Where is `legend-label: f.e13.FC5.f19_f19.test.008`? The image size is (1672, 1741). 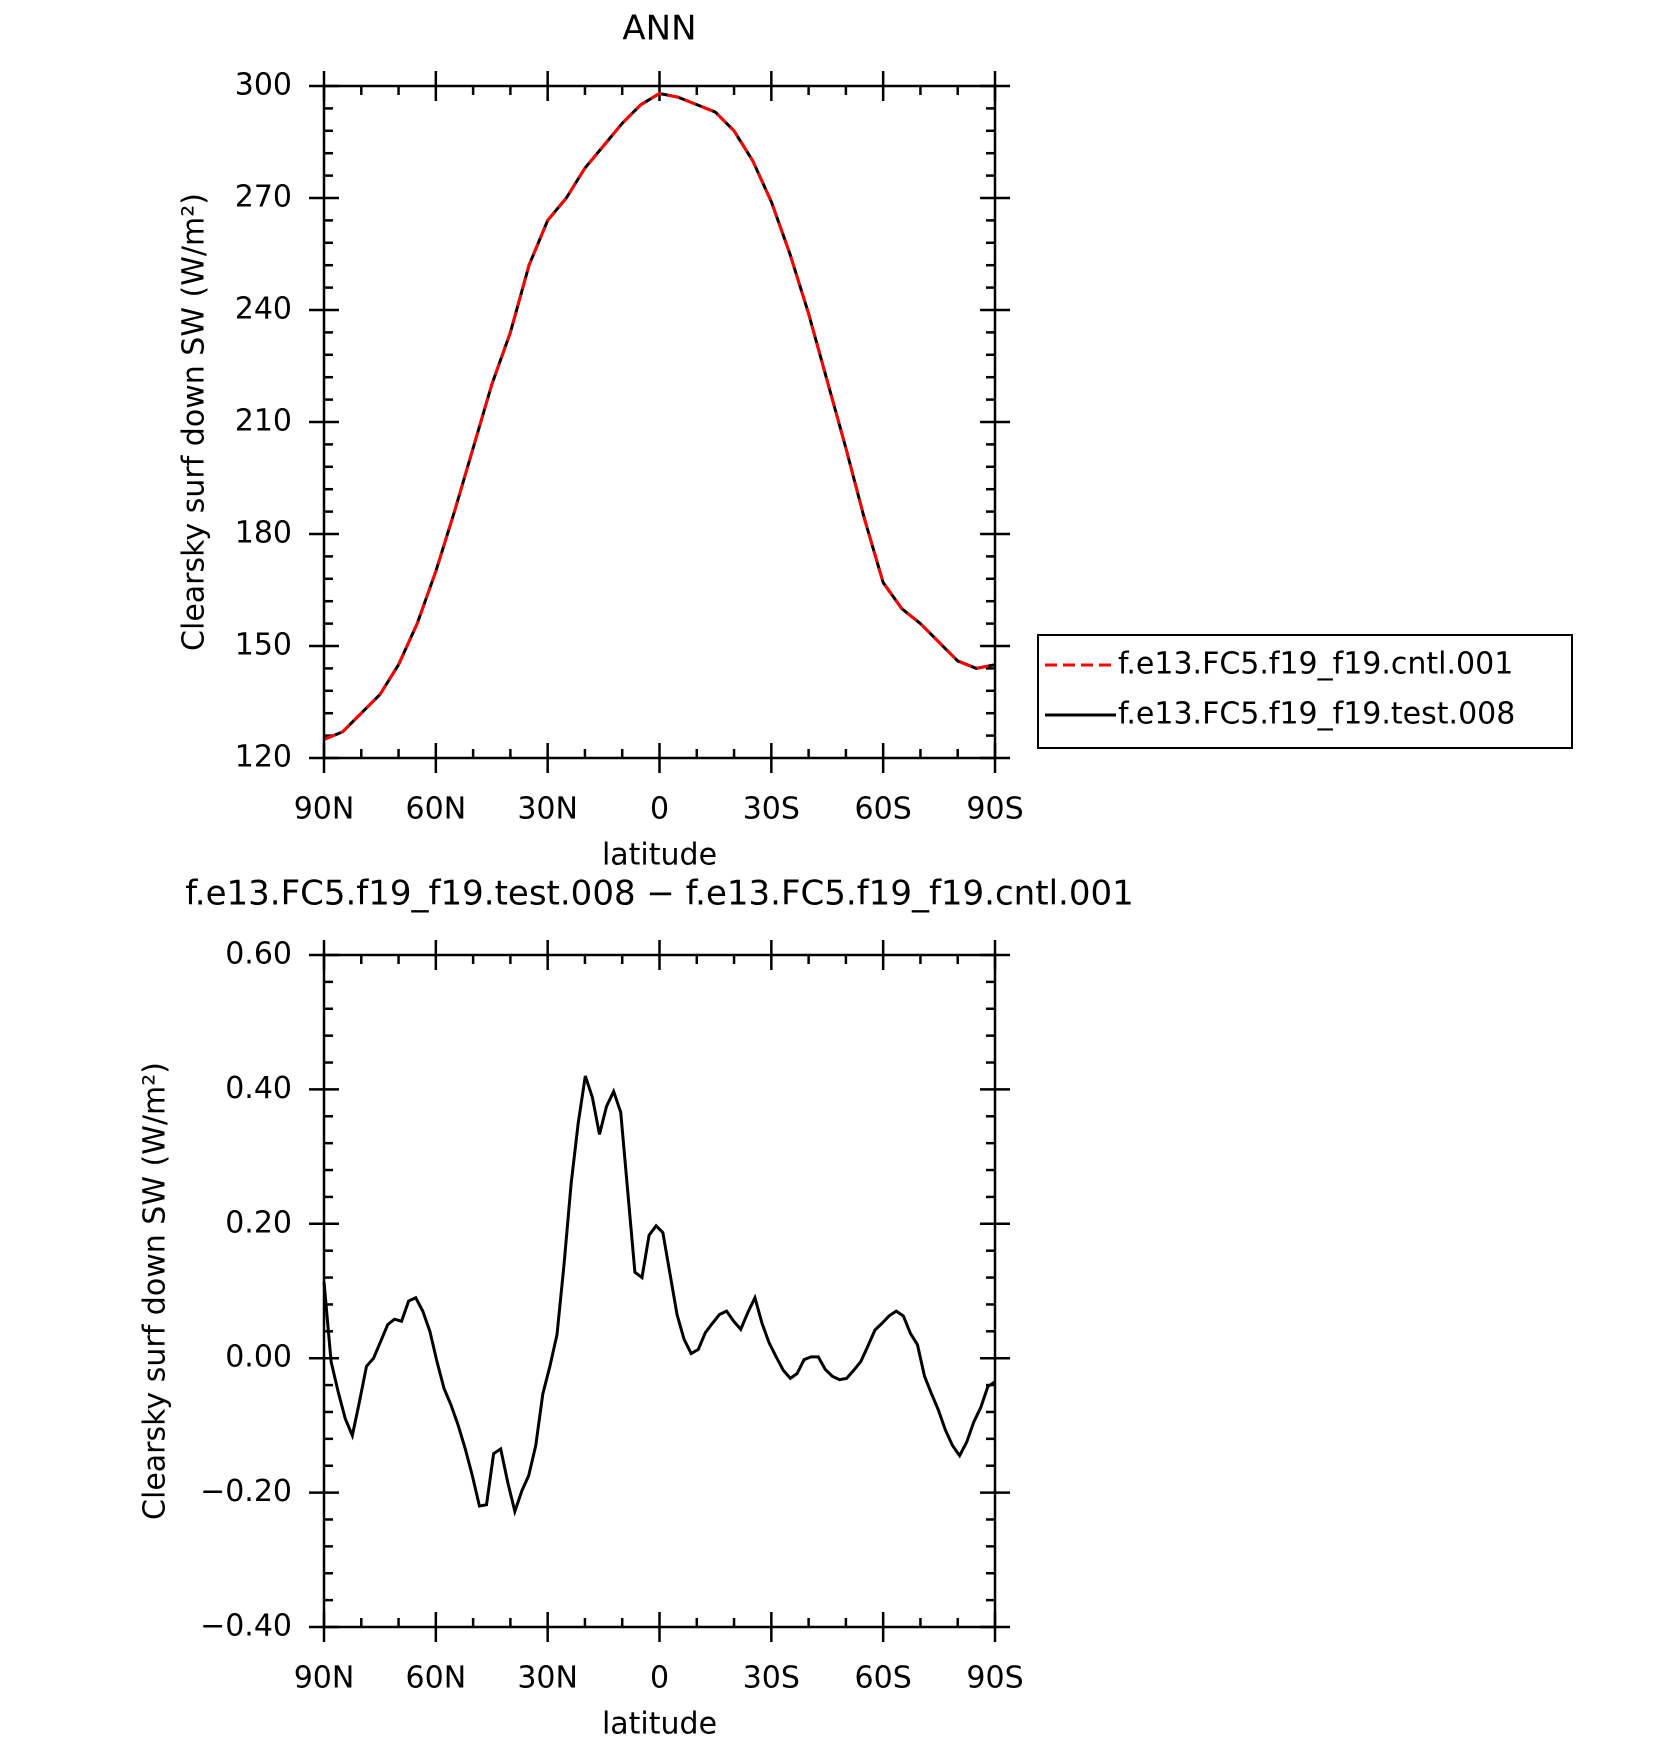
legend-label: f.e13.FC5.f19_f19.test.008 is located at coordinates (1316, 714).